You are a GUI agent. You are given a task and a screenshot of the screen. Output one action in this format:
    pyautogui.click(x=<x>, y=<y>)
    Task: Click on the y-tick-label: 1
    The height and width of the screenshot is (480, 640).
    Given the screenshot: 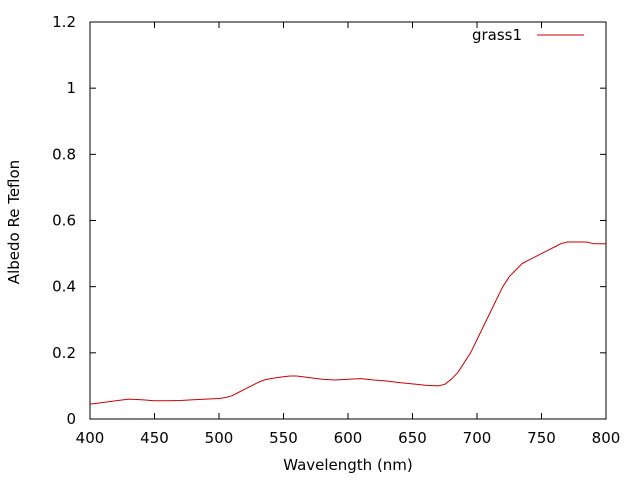 What is the action you would take?
    pyautogui.click(x=71, y=88)
    